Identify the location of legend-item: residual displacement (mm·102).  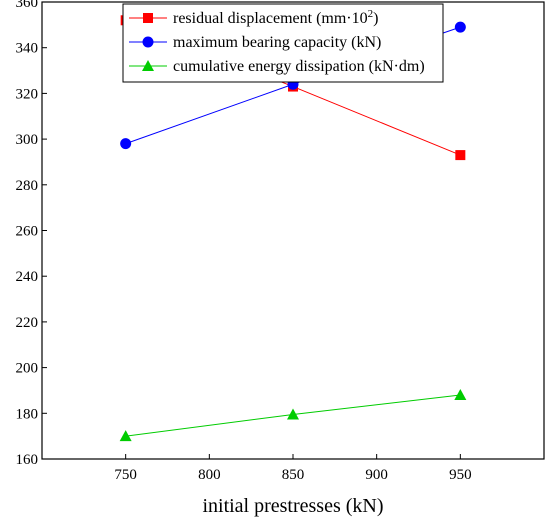
(253, 17).